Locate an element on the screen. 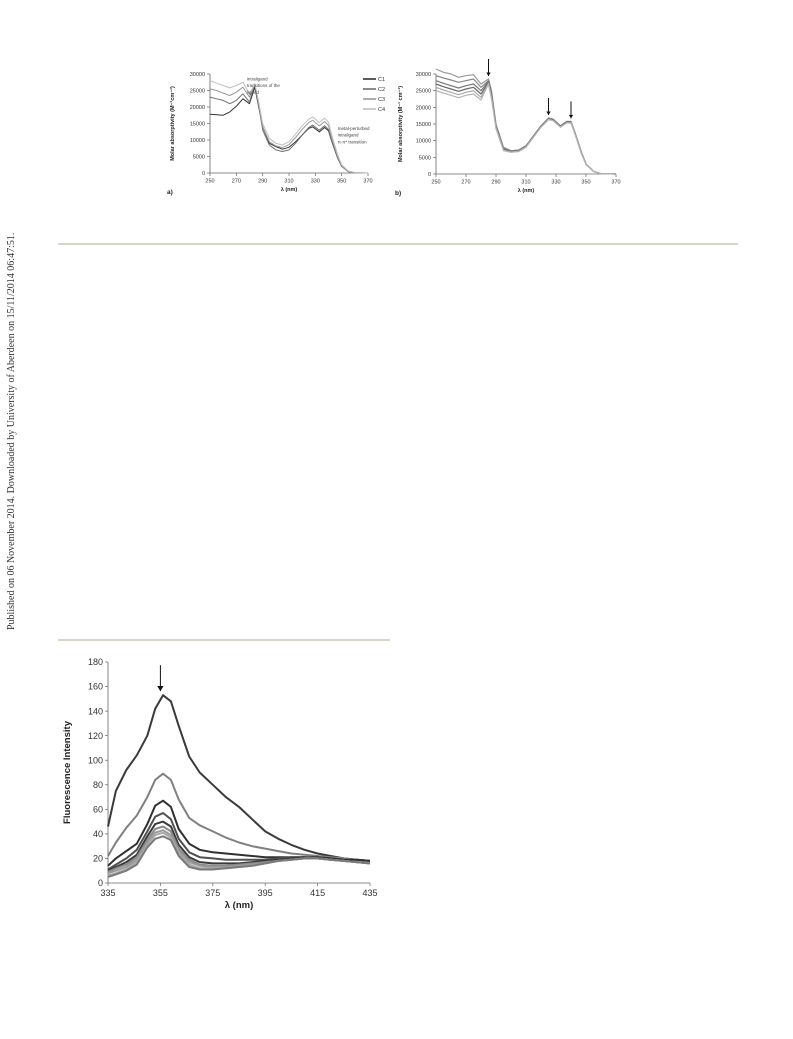 The width and height of the screenshot is (793, 1039). legend-label: C1 is located at coordinates (381, 80).